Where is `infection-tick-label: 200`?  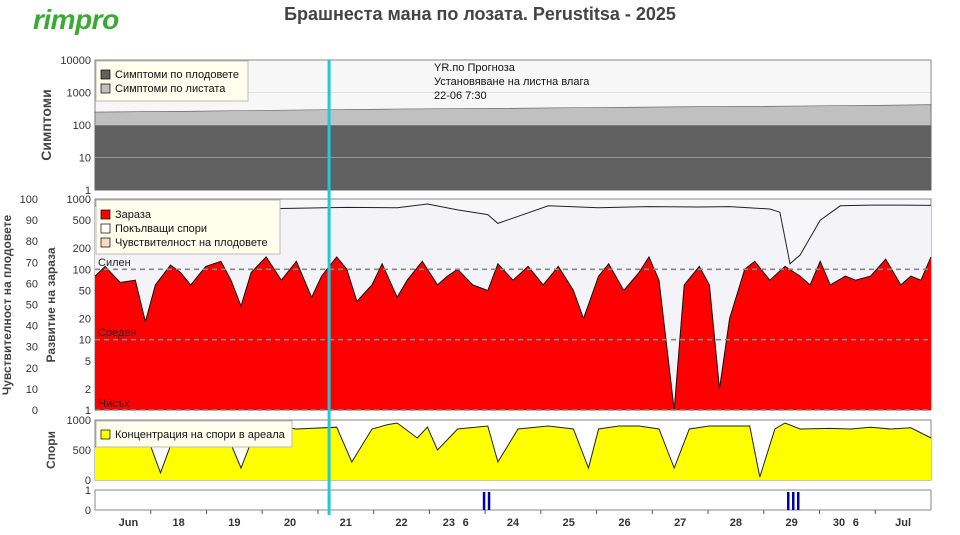
infection-tick-label: 200 is located at coordinates (82, 249).